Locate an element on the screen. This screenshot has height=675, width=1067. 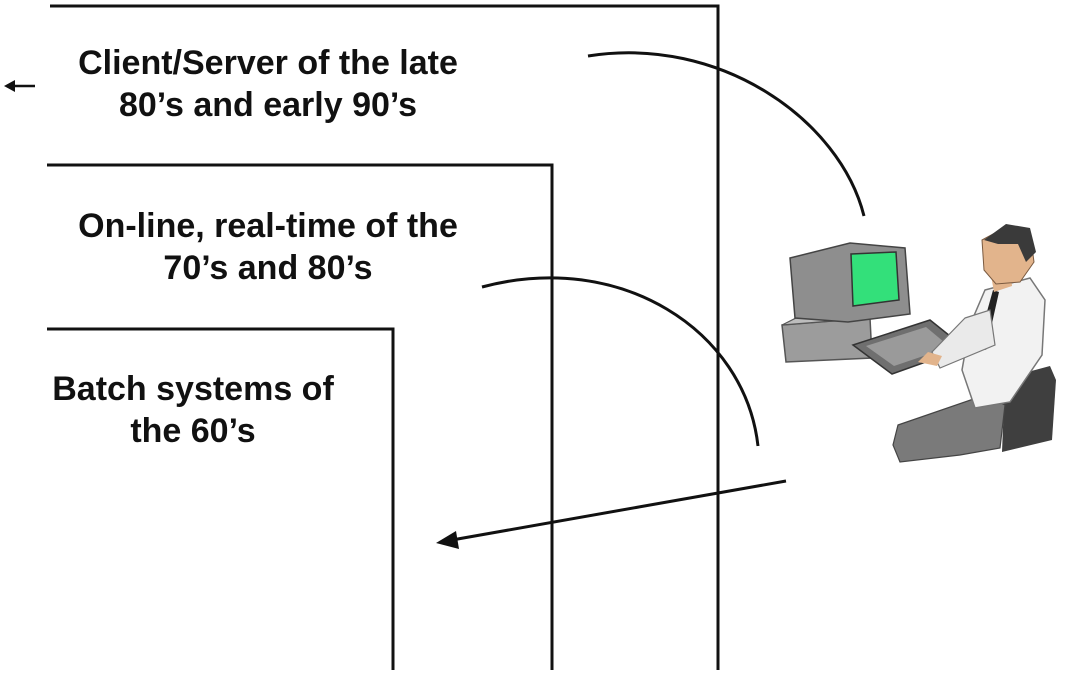
client-server-arc is located at coordinates (726, 134).